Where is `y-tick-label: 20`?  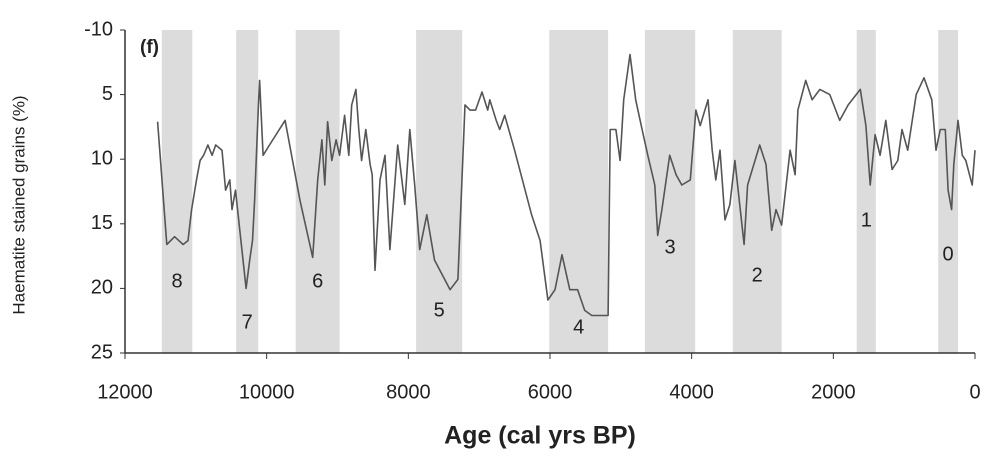
y-tick-label: 20 is located at coordinates (102, 288).